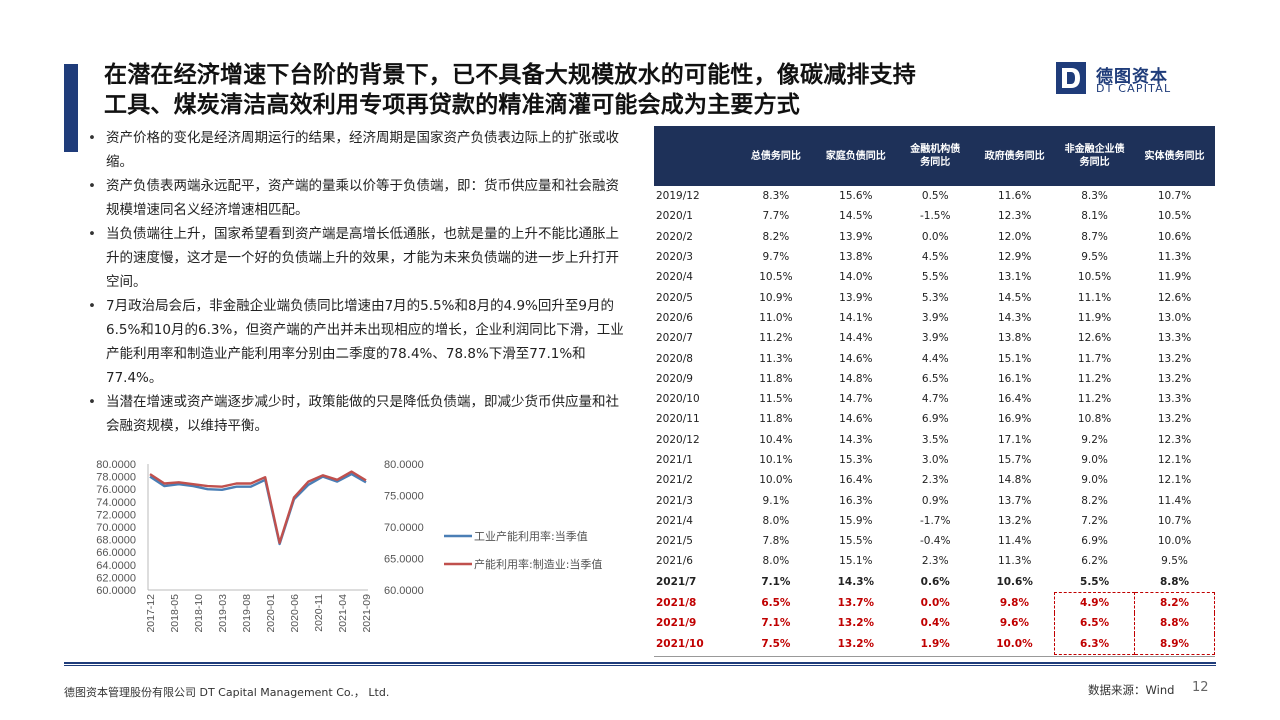 Image resolution: width=1280 pixels, height=720 pixels. Describe the element at coordinates (1174, 623) in the screenshot. I see `table-cell: 8.8%` at that location.